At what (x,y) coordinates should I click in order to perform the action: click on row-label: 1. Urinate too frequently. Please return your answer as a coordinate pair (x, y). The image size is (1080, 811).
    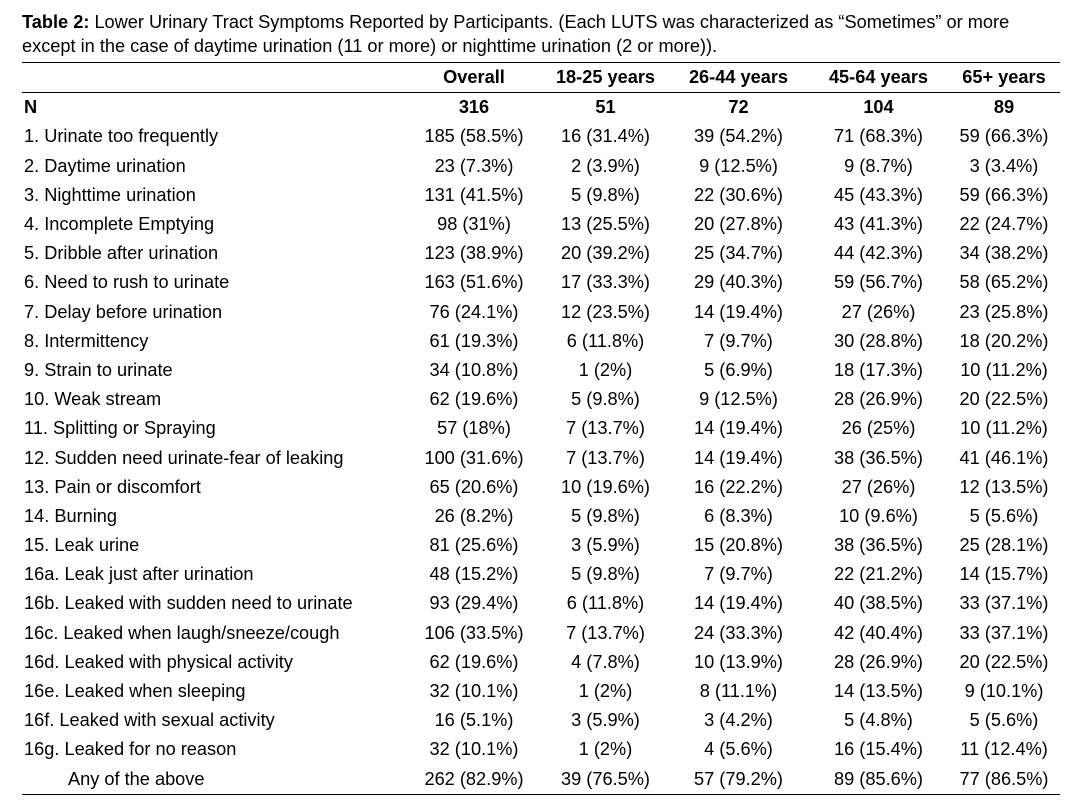
    Looking at the image, I should click on (121, 136).